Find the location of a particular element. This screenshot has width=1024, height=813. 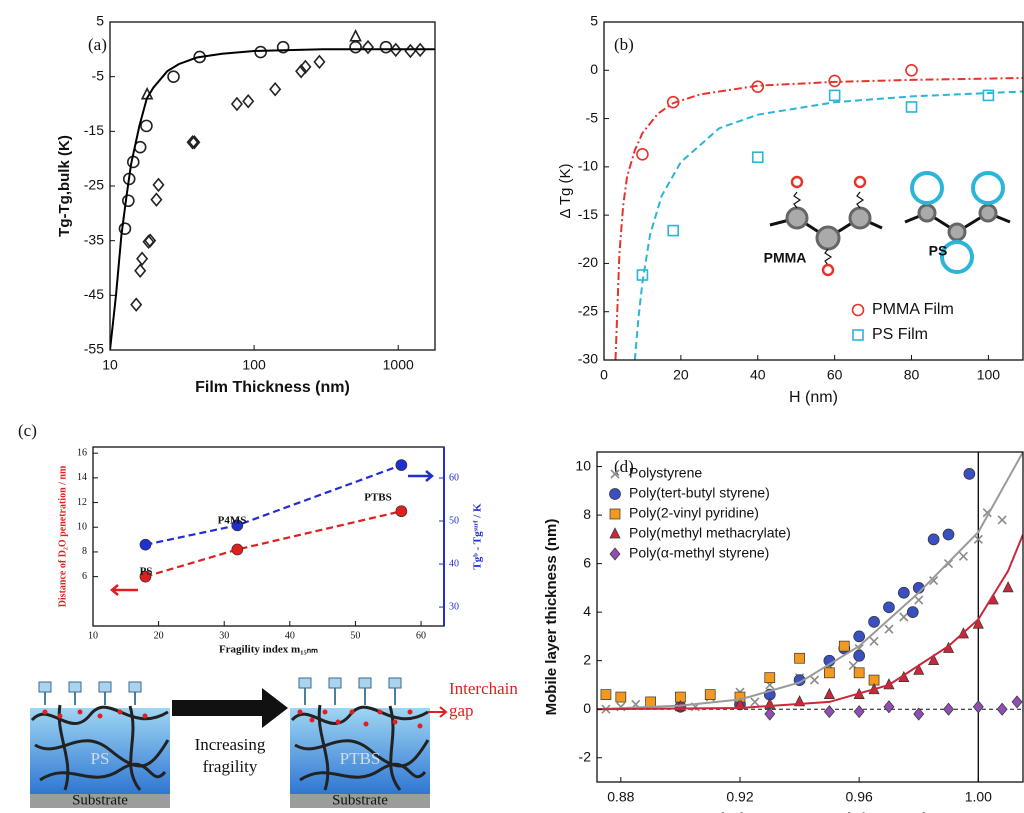

x-tick-label: 1000 is located at coordinates (398, 365).